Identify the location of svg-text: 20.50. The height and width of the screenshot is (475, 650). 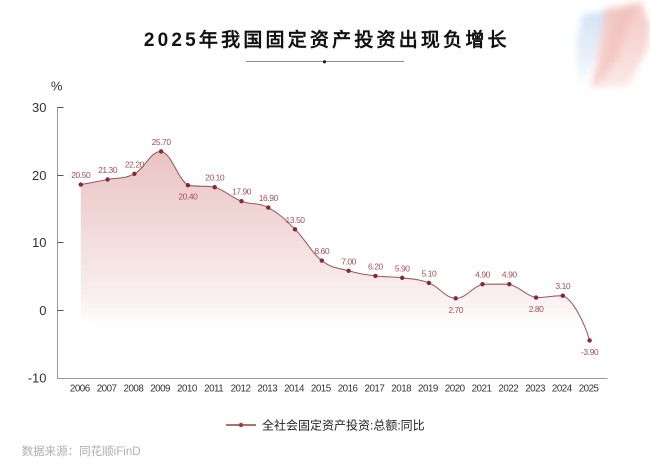
(81, 175).